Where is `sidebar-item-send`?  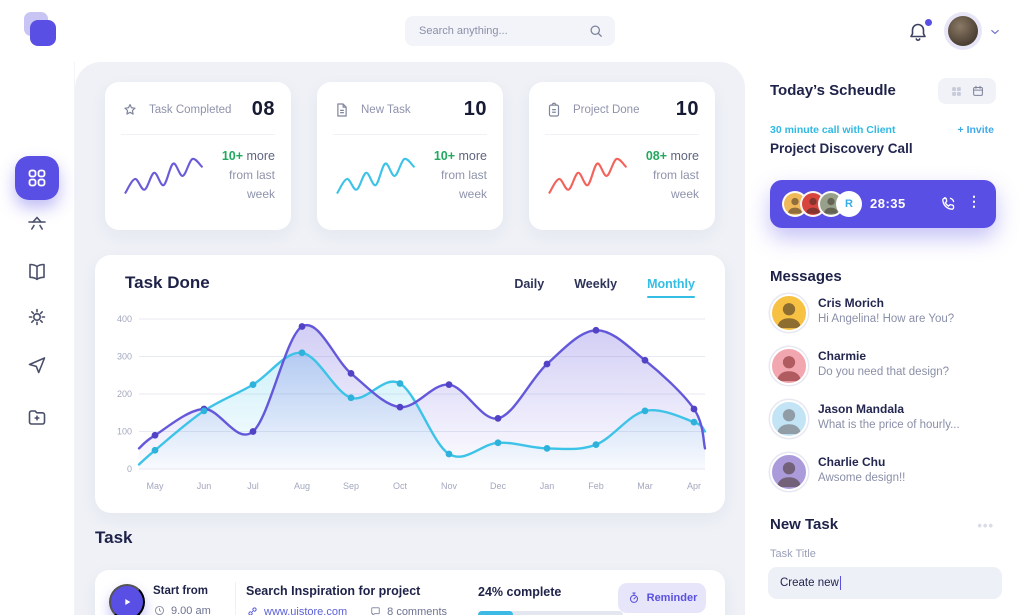 sidebar-item-send is located at coordinates (37, 365).